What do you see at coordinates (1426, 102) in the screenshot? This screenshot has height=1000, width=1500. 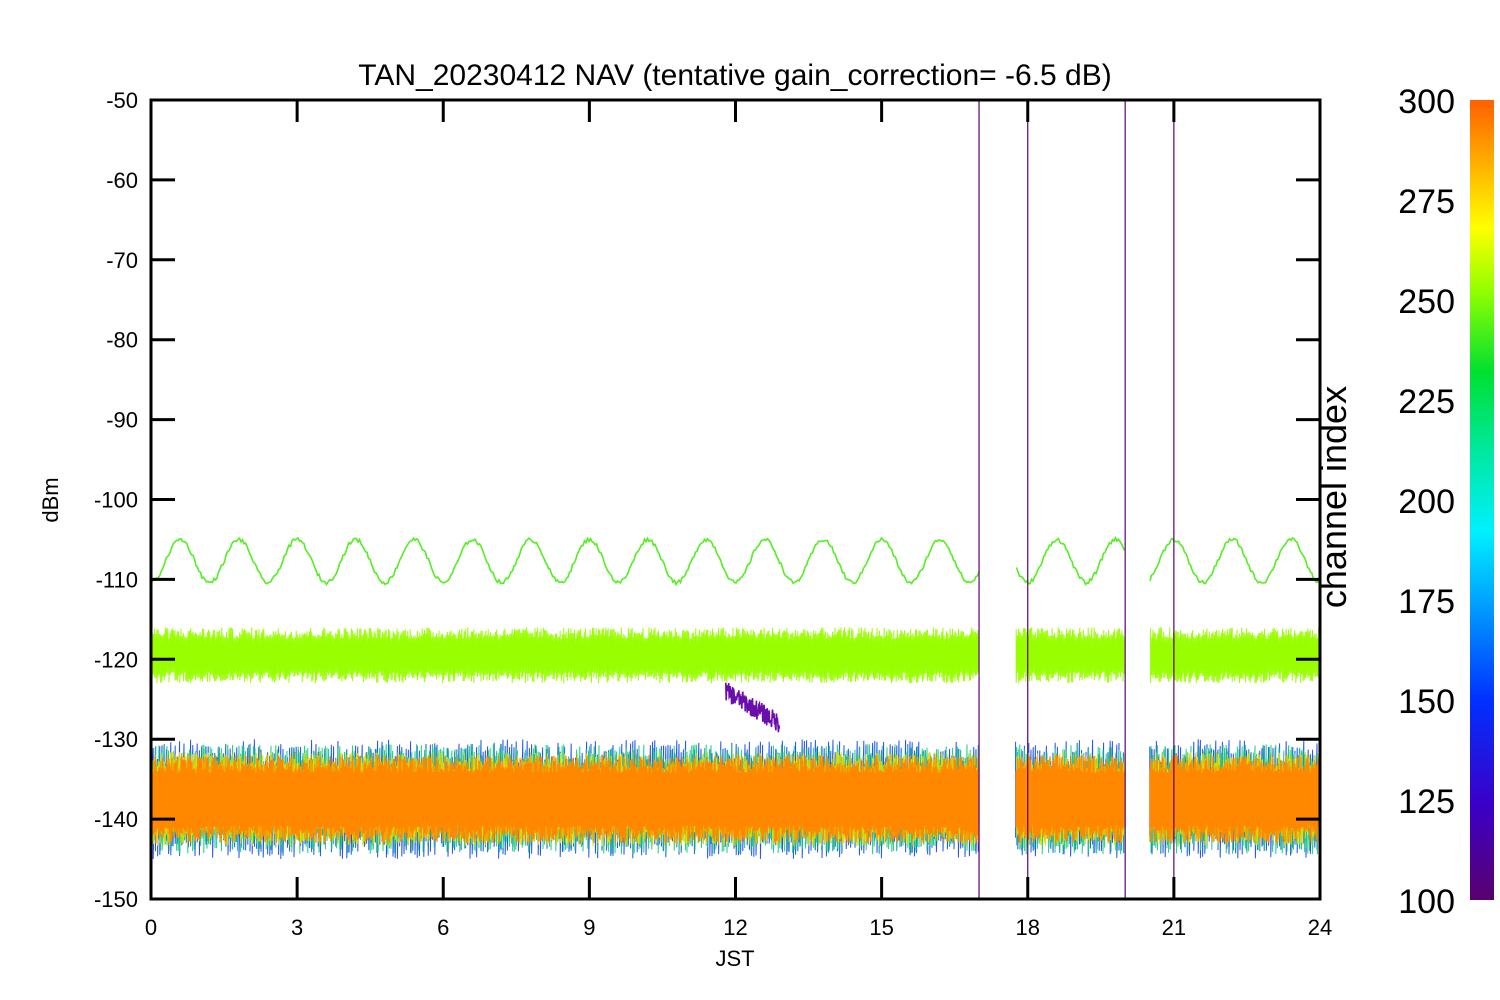 I see `colorbar-tick-label: 300` at bounding box center [1426, 102].